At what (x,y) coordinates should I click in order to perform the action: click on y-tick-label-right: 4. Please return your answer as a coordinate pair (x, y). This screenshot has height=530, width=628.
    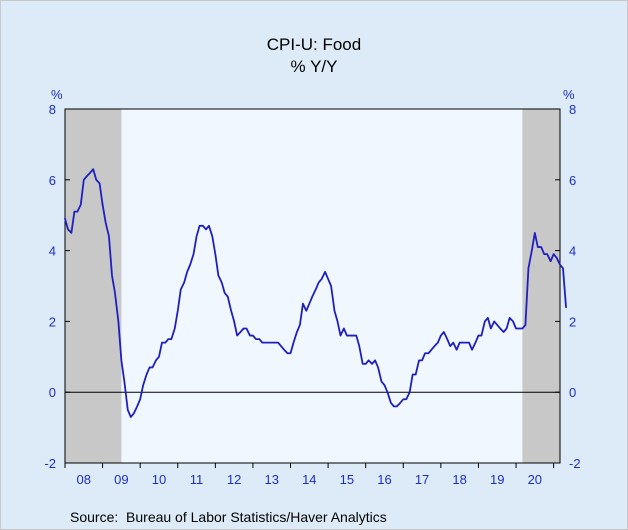
    Looking at the image, I should click on (572, 251).